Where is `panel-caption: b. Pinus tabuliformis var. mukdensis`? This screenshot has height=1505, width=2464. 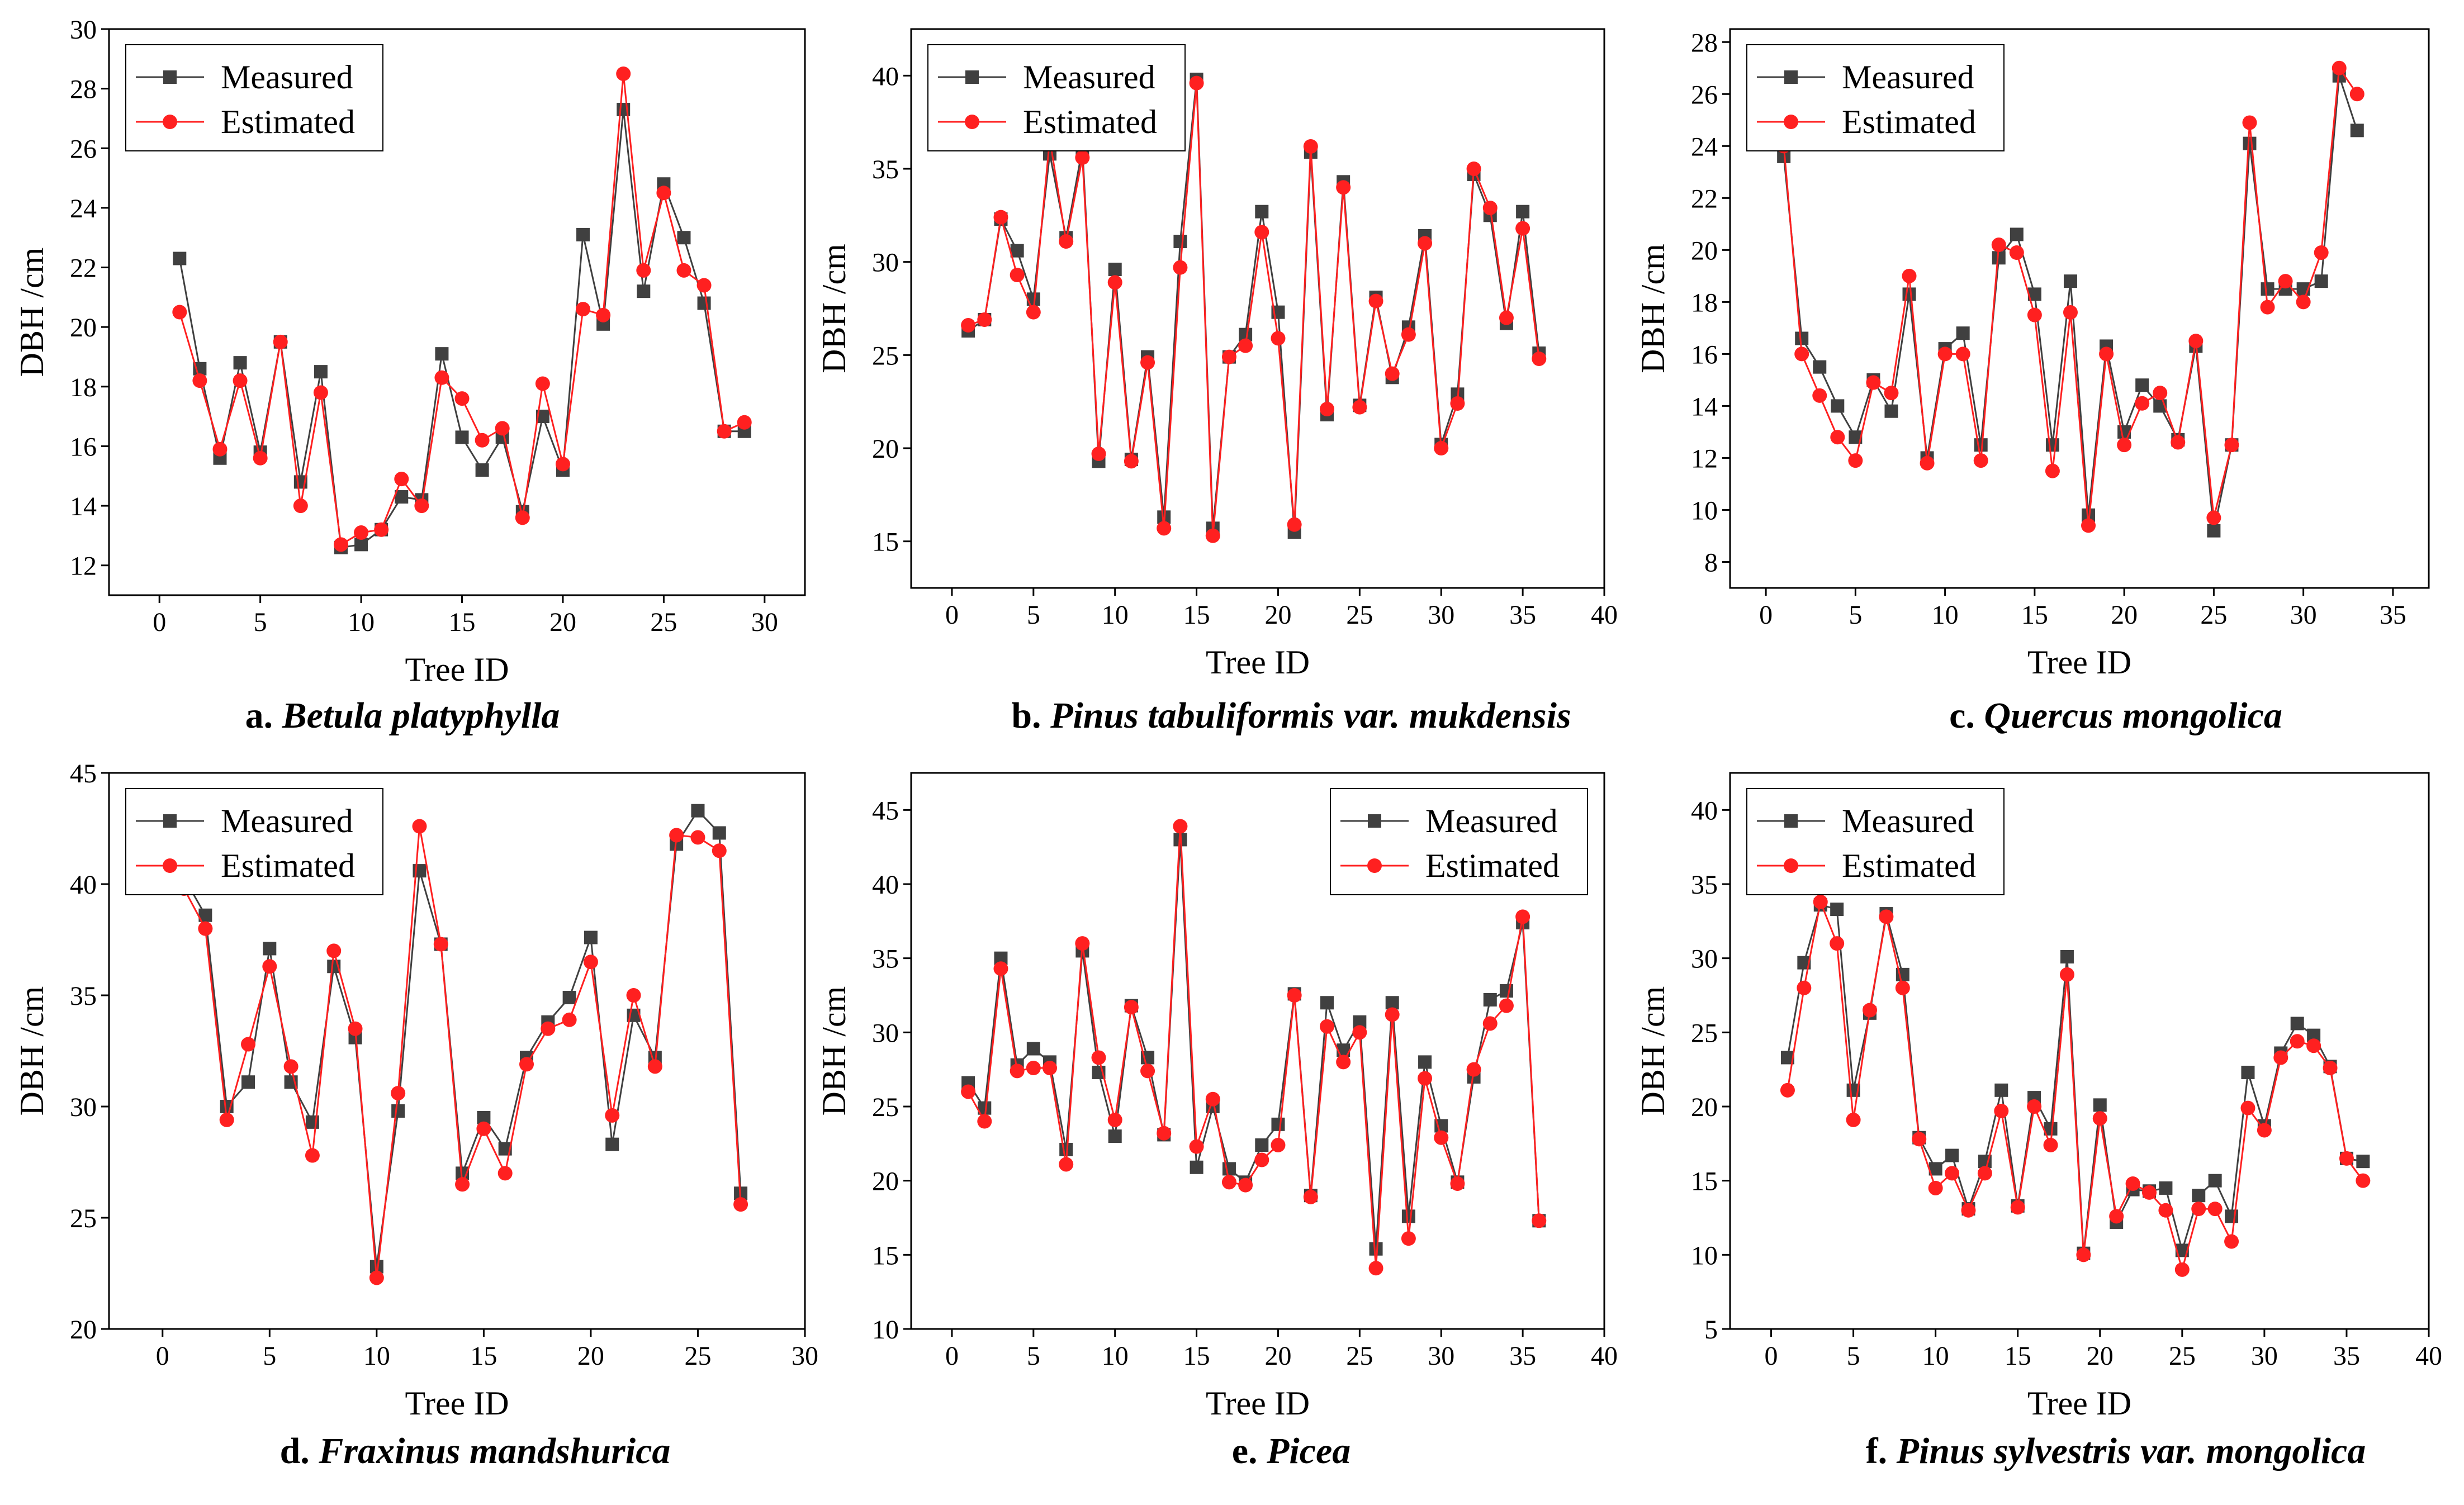 panel-caption: b. Pinus tabuliformis var. mukdensis is located at coordinates (1291, 716).